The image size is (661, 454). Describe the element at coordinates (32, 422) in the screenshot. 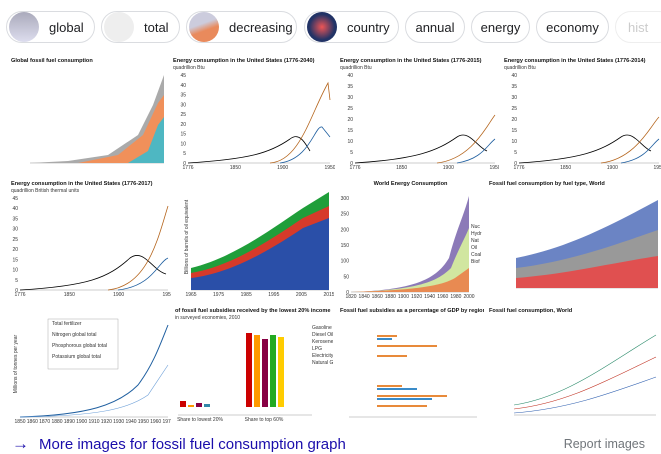

I see `x-tick-label: 1860` at that location.